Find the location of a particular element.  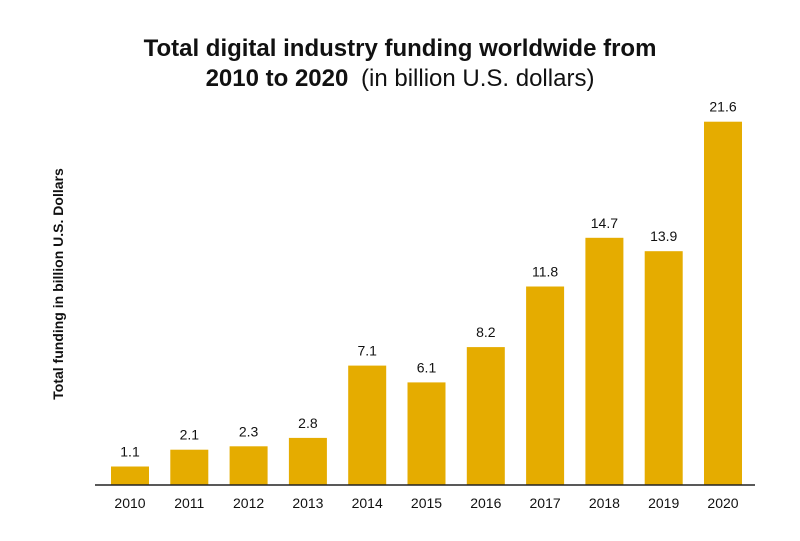

x-tick-label-2010: 2010 is located at coordinates (129, 503).